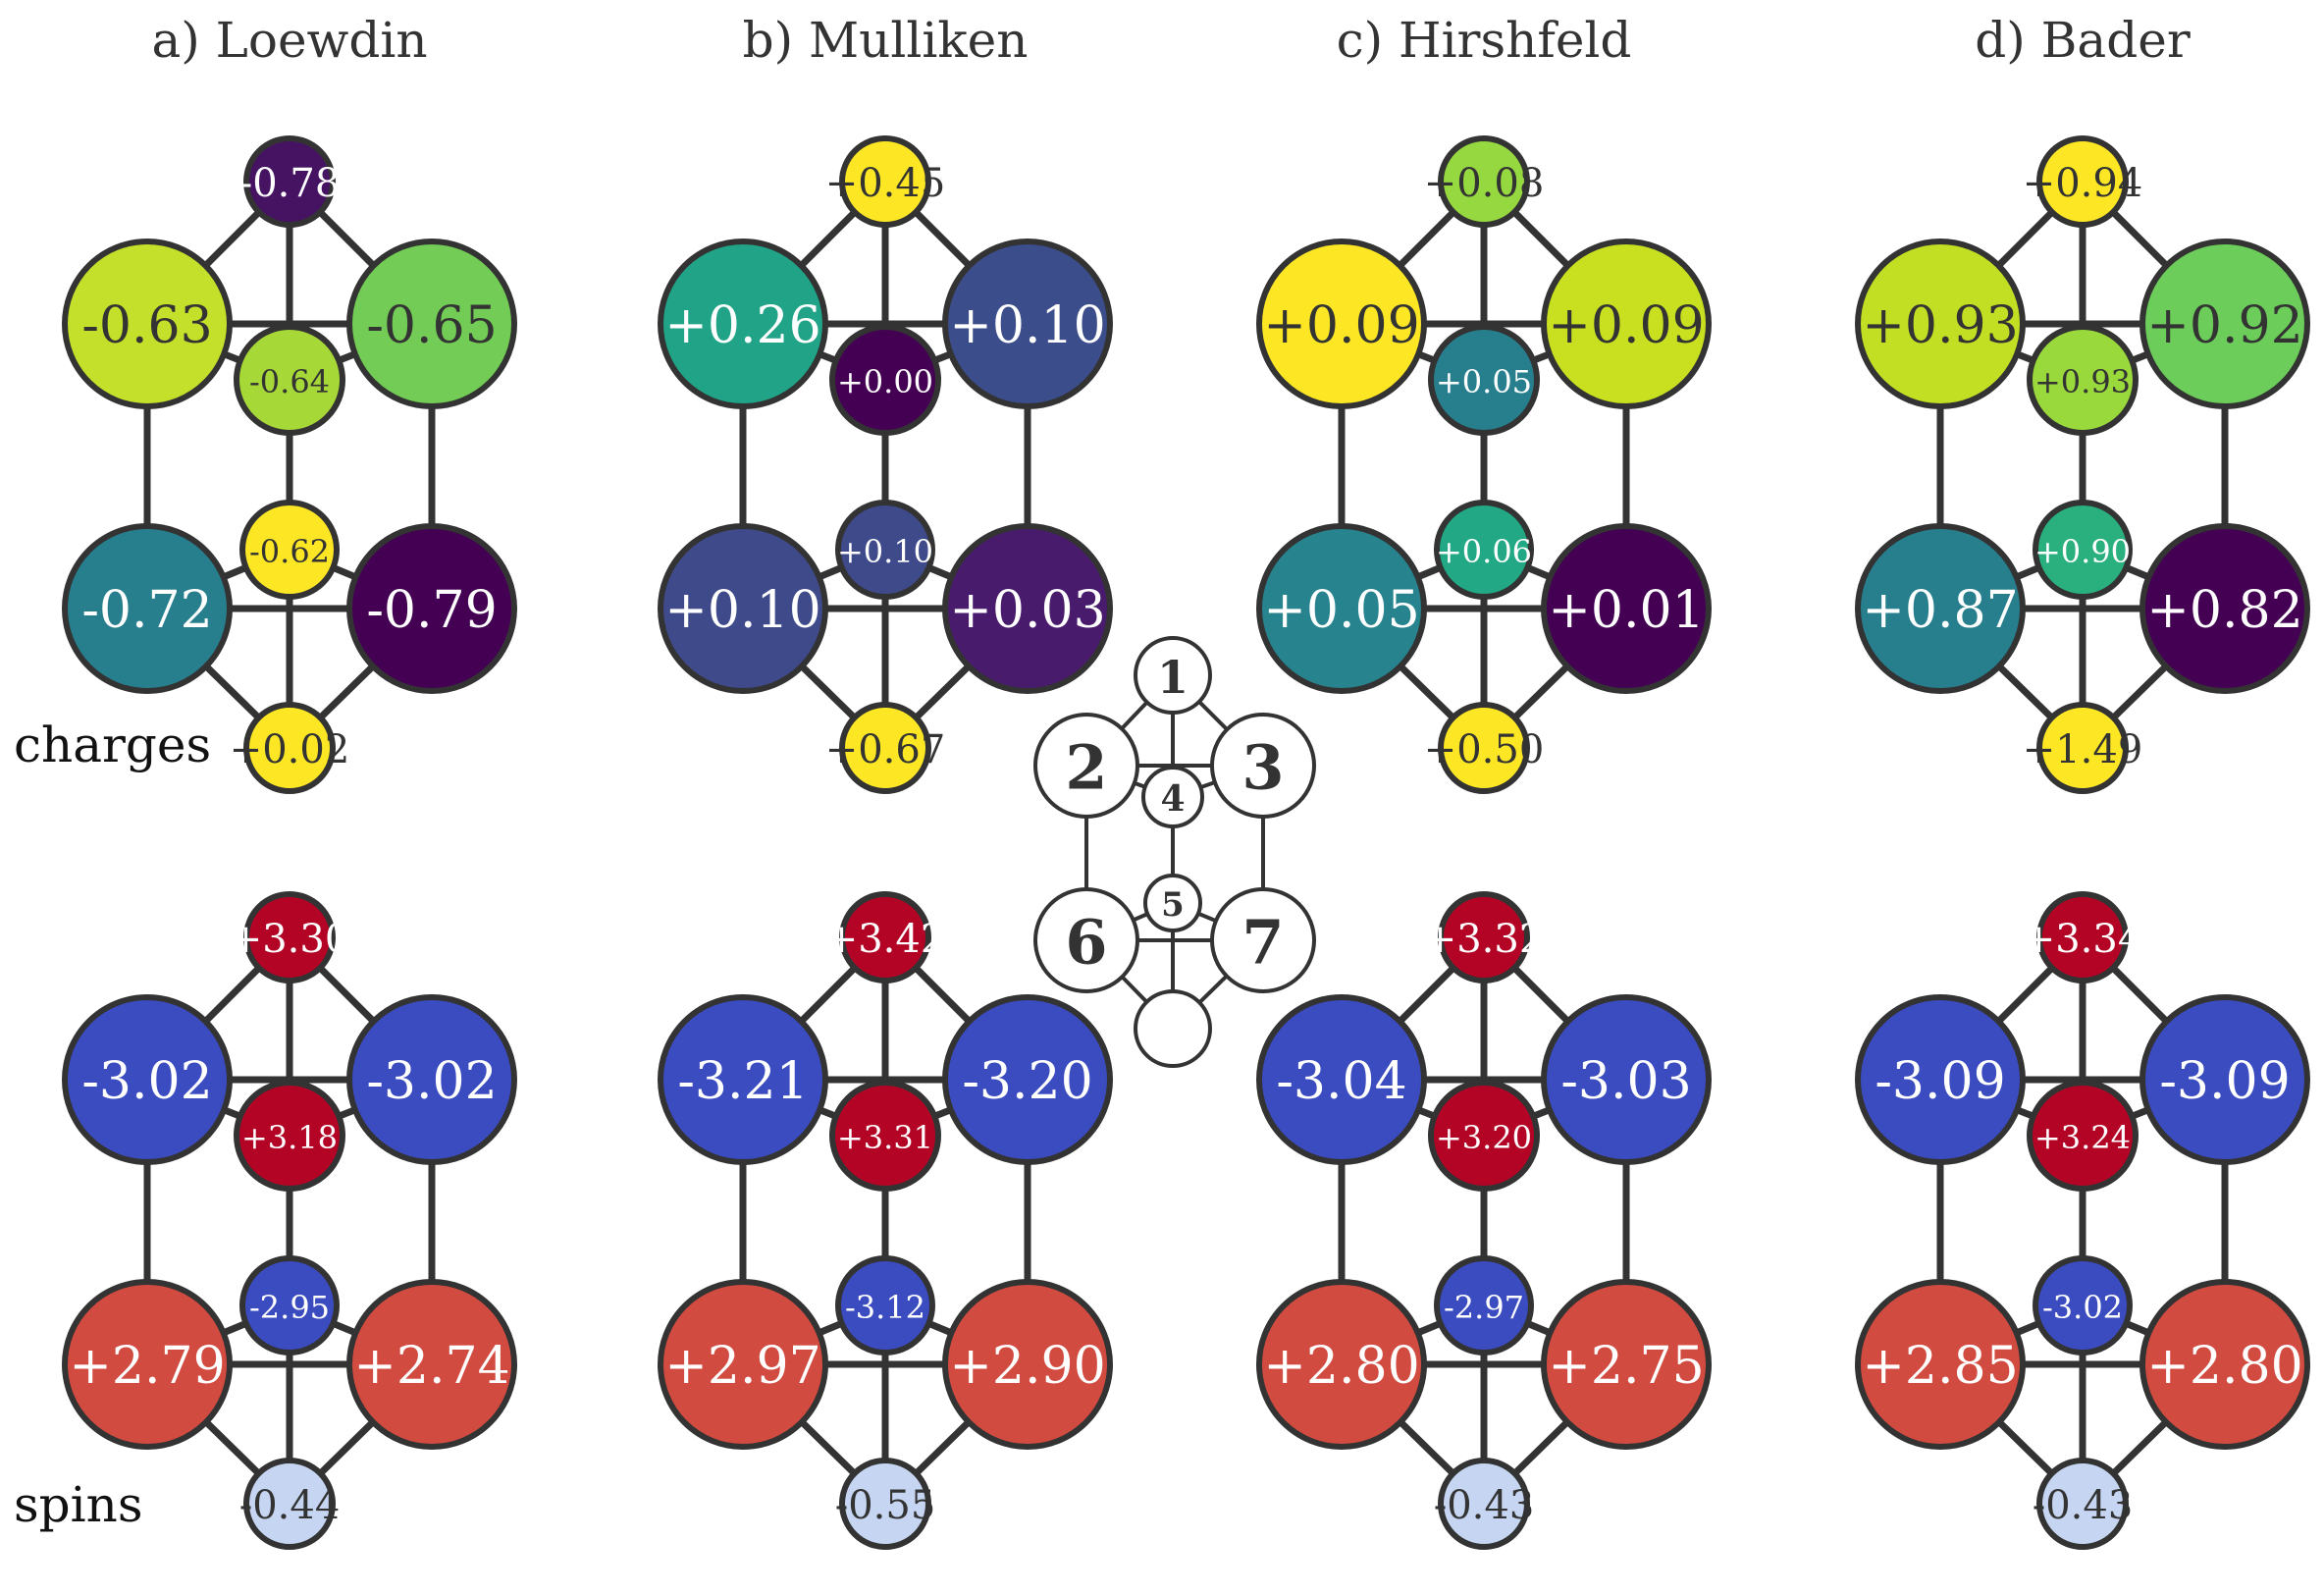  What do you see at coordinates (289, 1221) in the screenshot?
I see `molecule-loewdin-spins: -3.02 -3.02 +2.79 +2.74 +3.30 -0.44 +3.18 -2.95` at bounding box center [289, 1221].